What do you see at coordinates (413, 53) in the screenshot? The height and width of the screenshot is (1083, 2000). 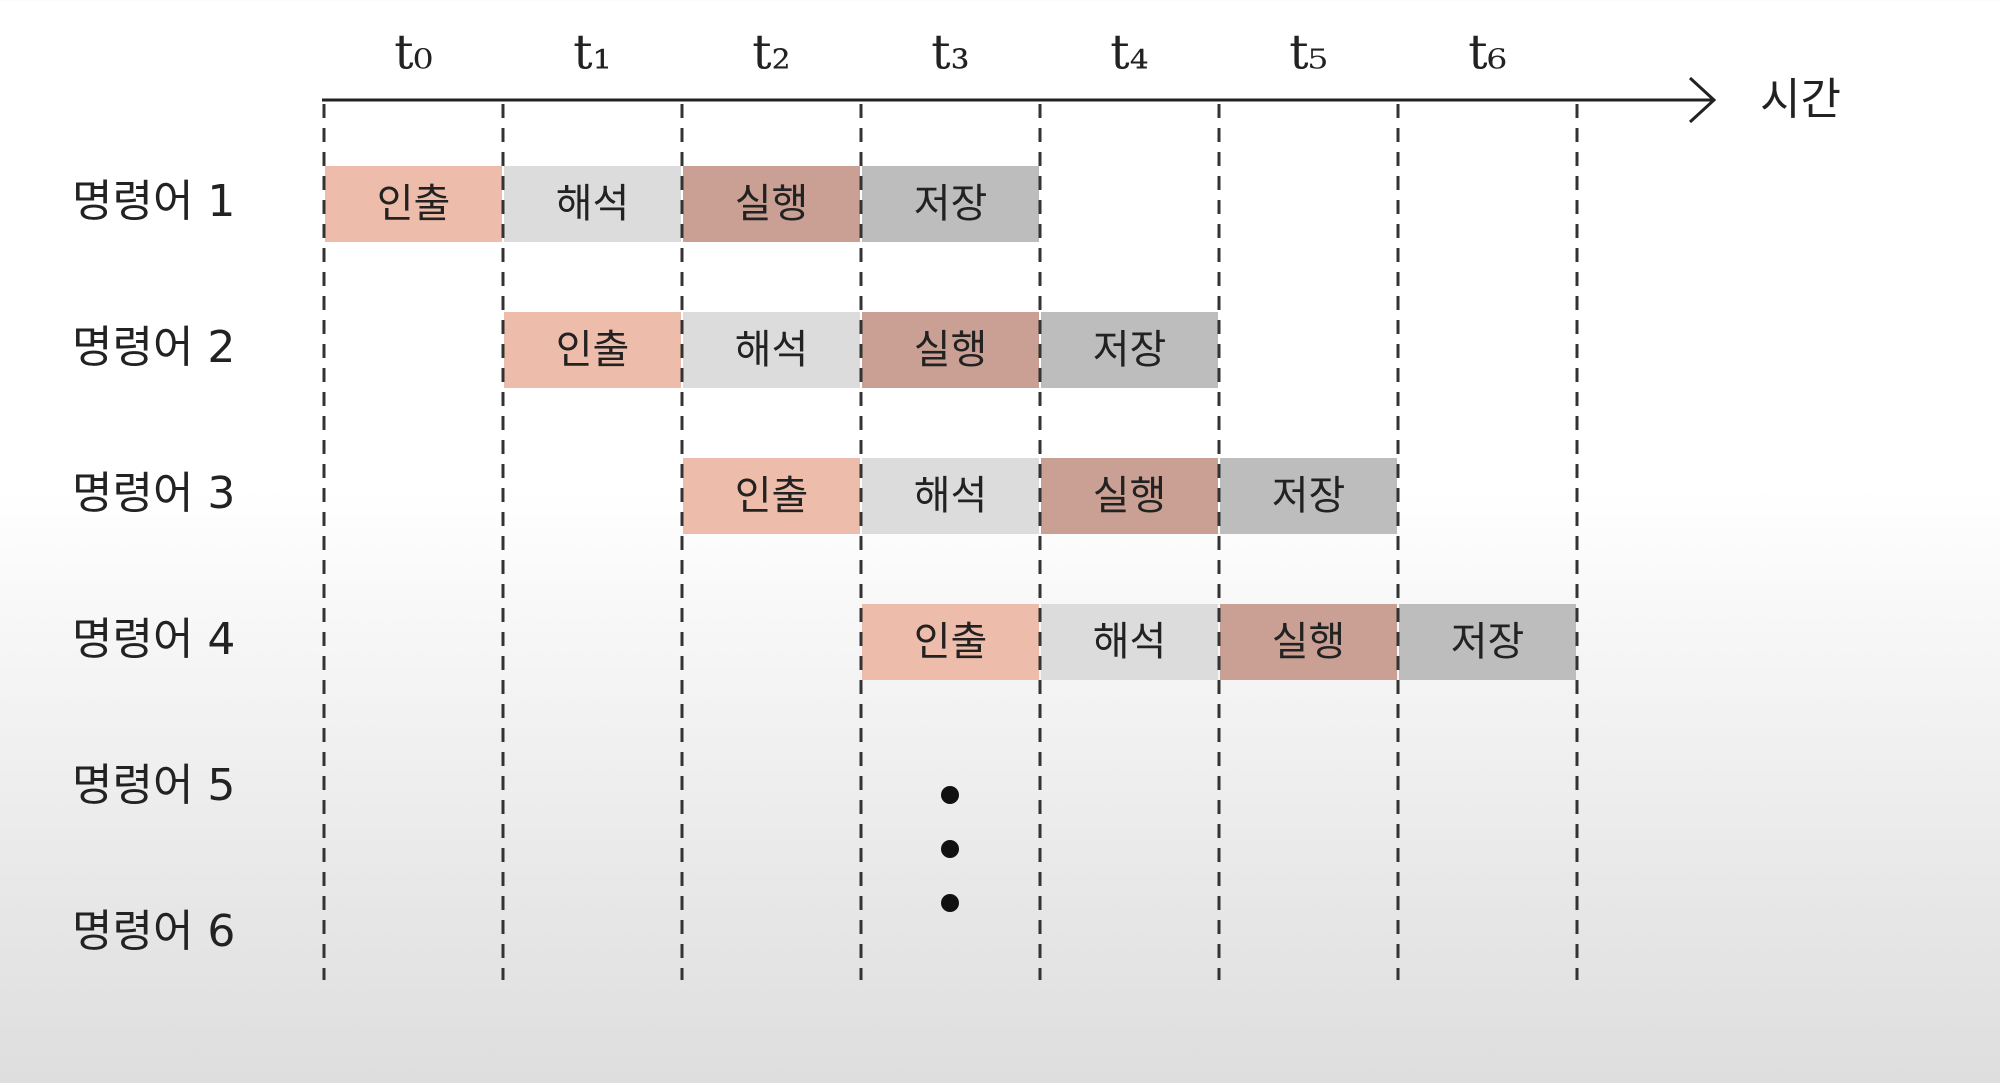 I see `time-label: t₀` at bounding box center [413, 53].